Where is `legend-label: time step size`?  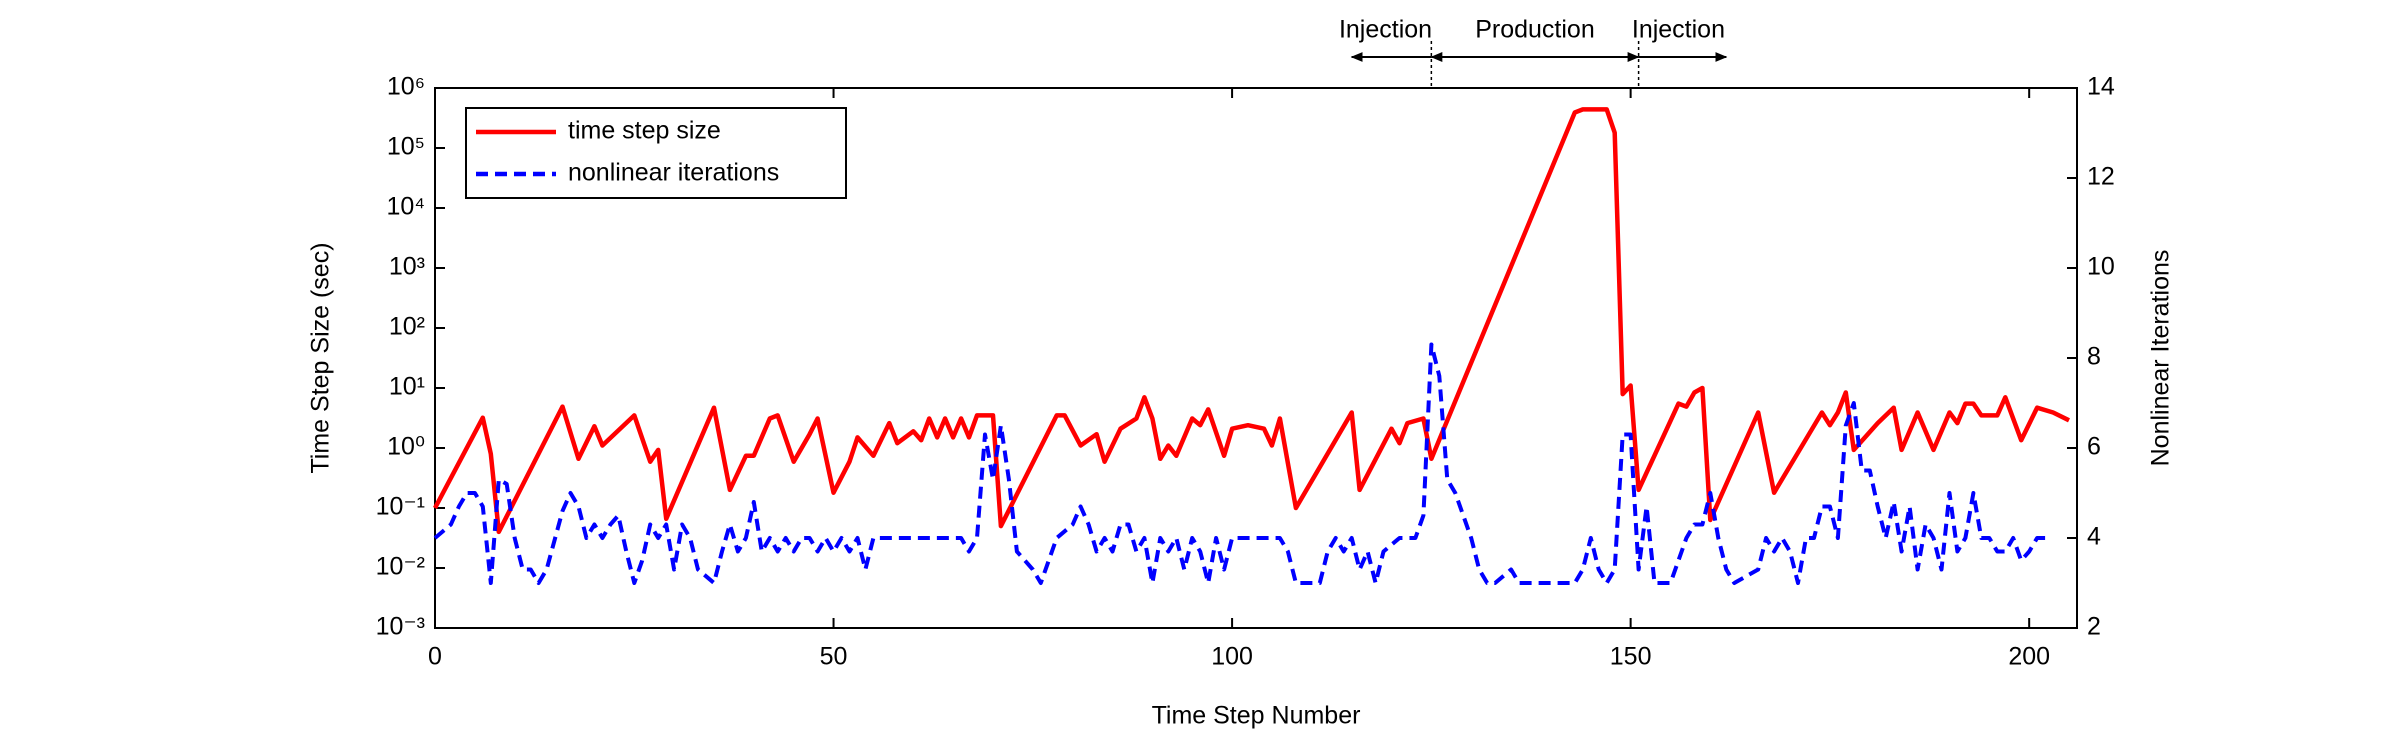 legend-label: time step size is located at coordinates (644, 131).